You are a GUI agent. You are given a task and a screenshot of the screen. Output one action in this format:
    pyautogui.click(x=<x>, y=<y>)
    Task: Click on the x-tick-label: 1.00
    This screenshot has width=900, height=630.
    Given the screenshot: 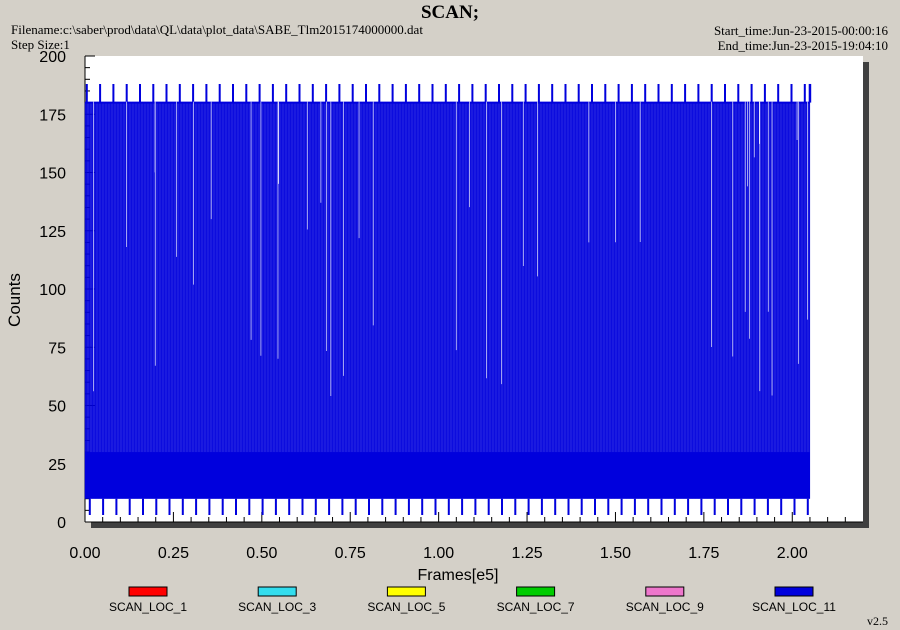 What is the action you would take?
    pyautogui.click(x=438, y=553)
    